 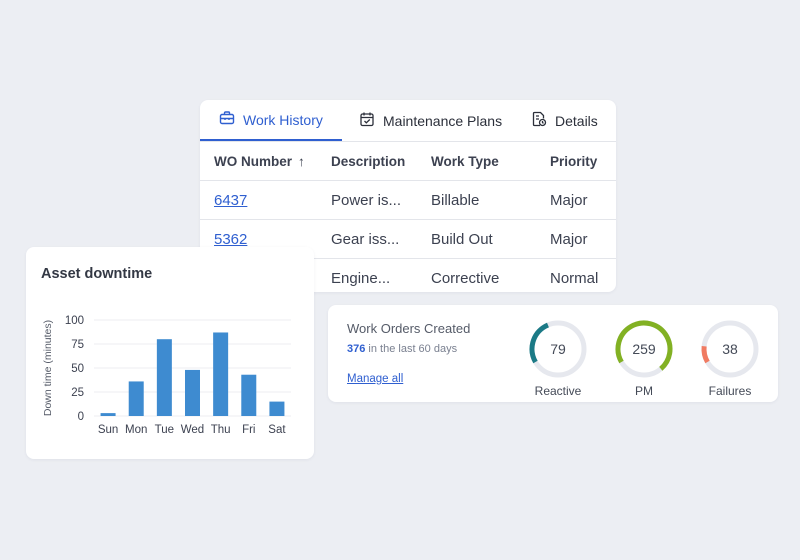 I want to click on y-tick-label: 50, so click(x=77, y=369).